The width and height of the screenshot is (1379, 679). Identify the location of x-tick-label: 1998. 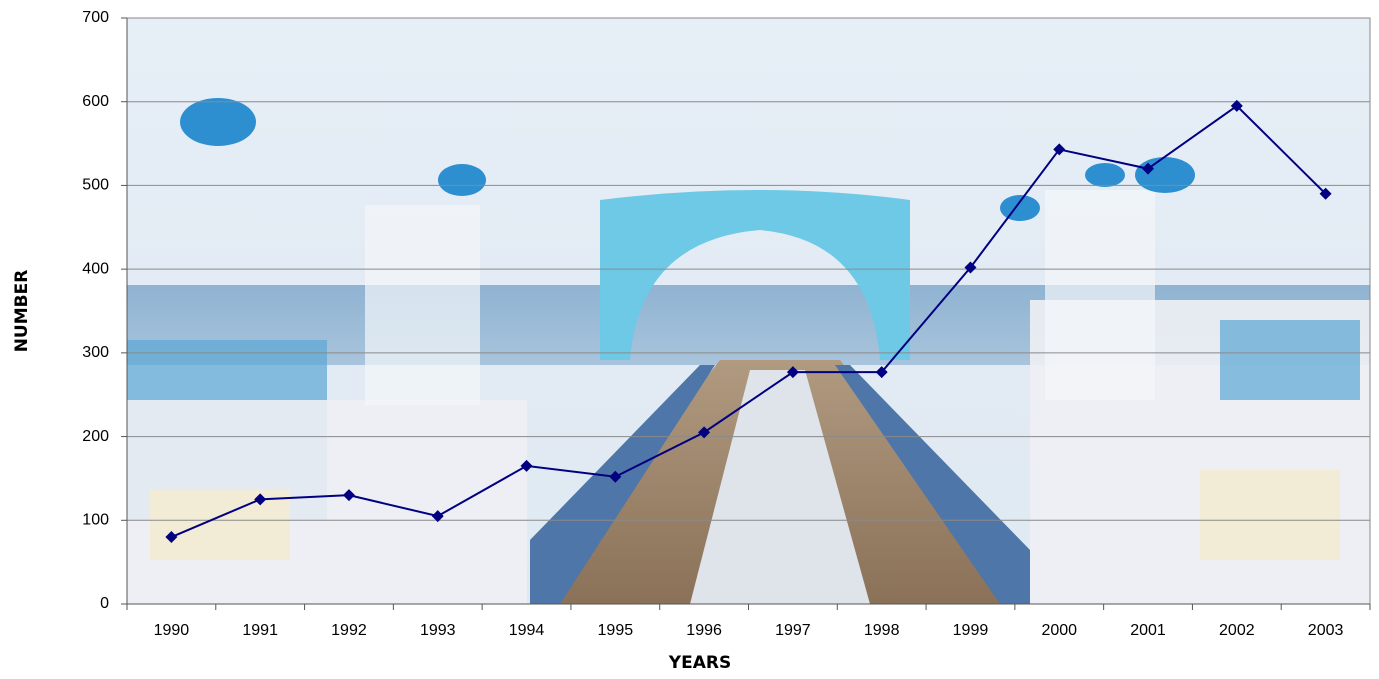
(882, 630).